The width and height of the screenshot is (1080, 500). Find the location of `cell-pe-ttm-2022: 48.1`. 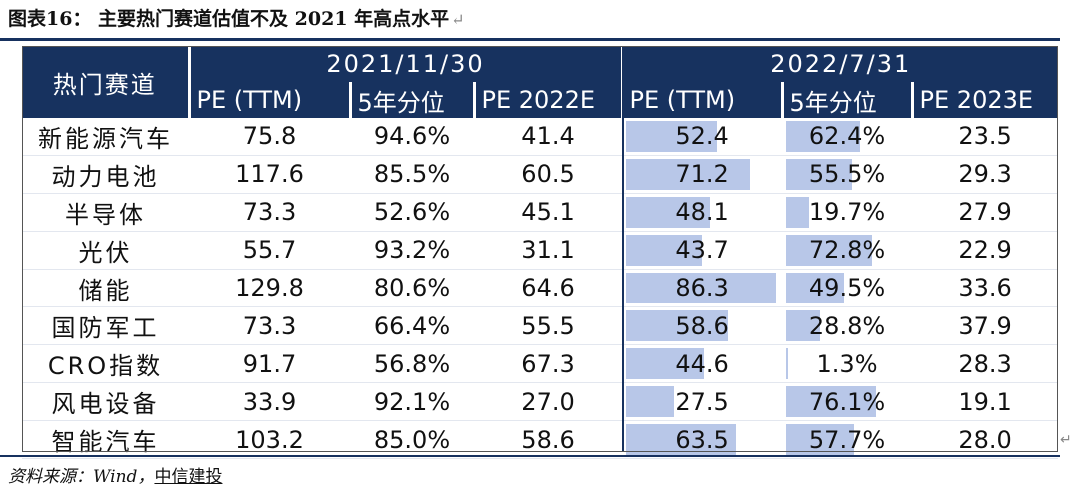

cell-pe-ttm-2022: 48.1 is located at coordinates (702, 212).